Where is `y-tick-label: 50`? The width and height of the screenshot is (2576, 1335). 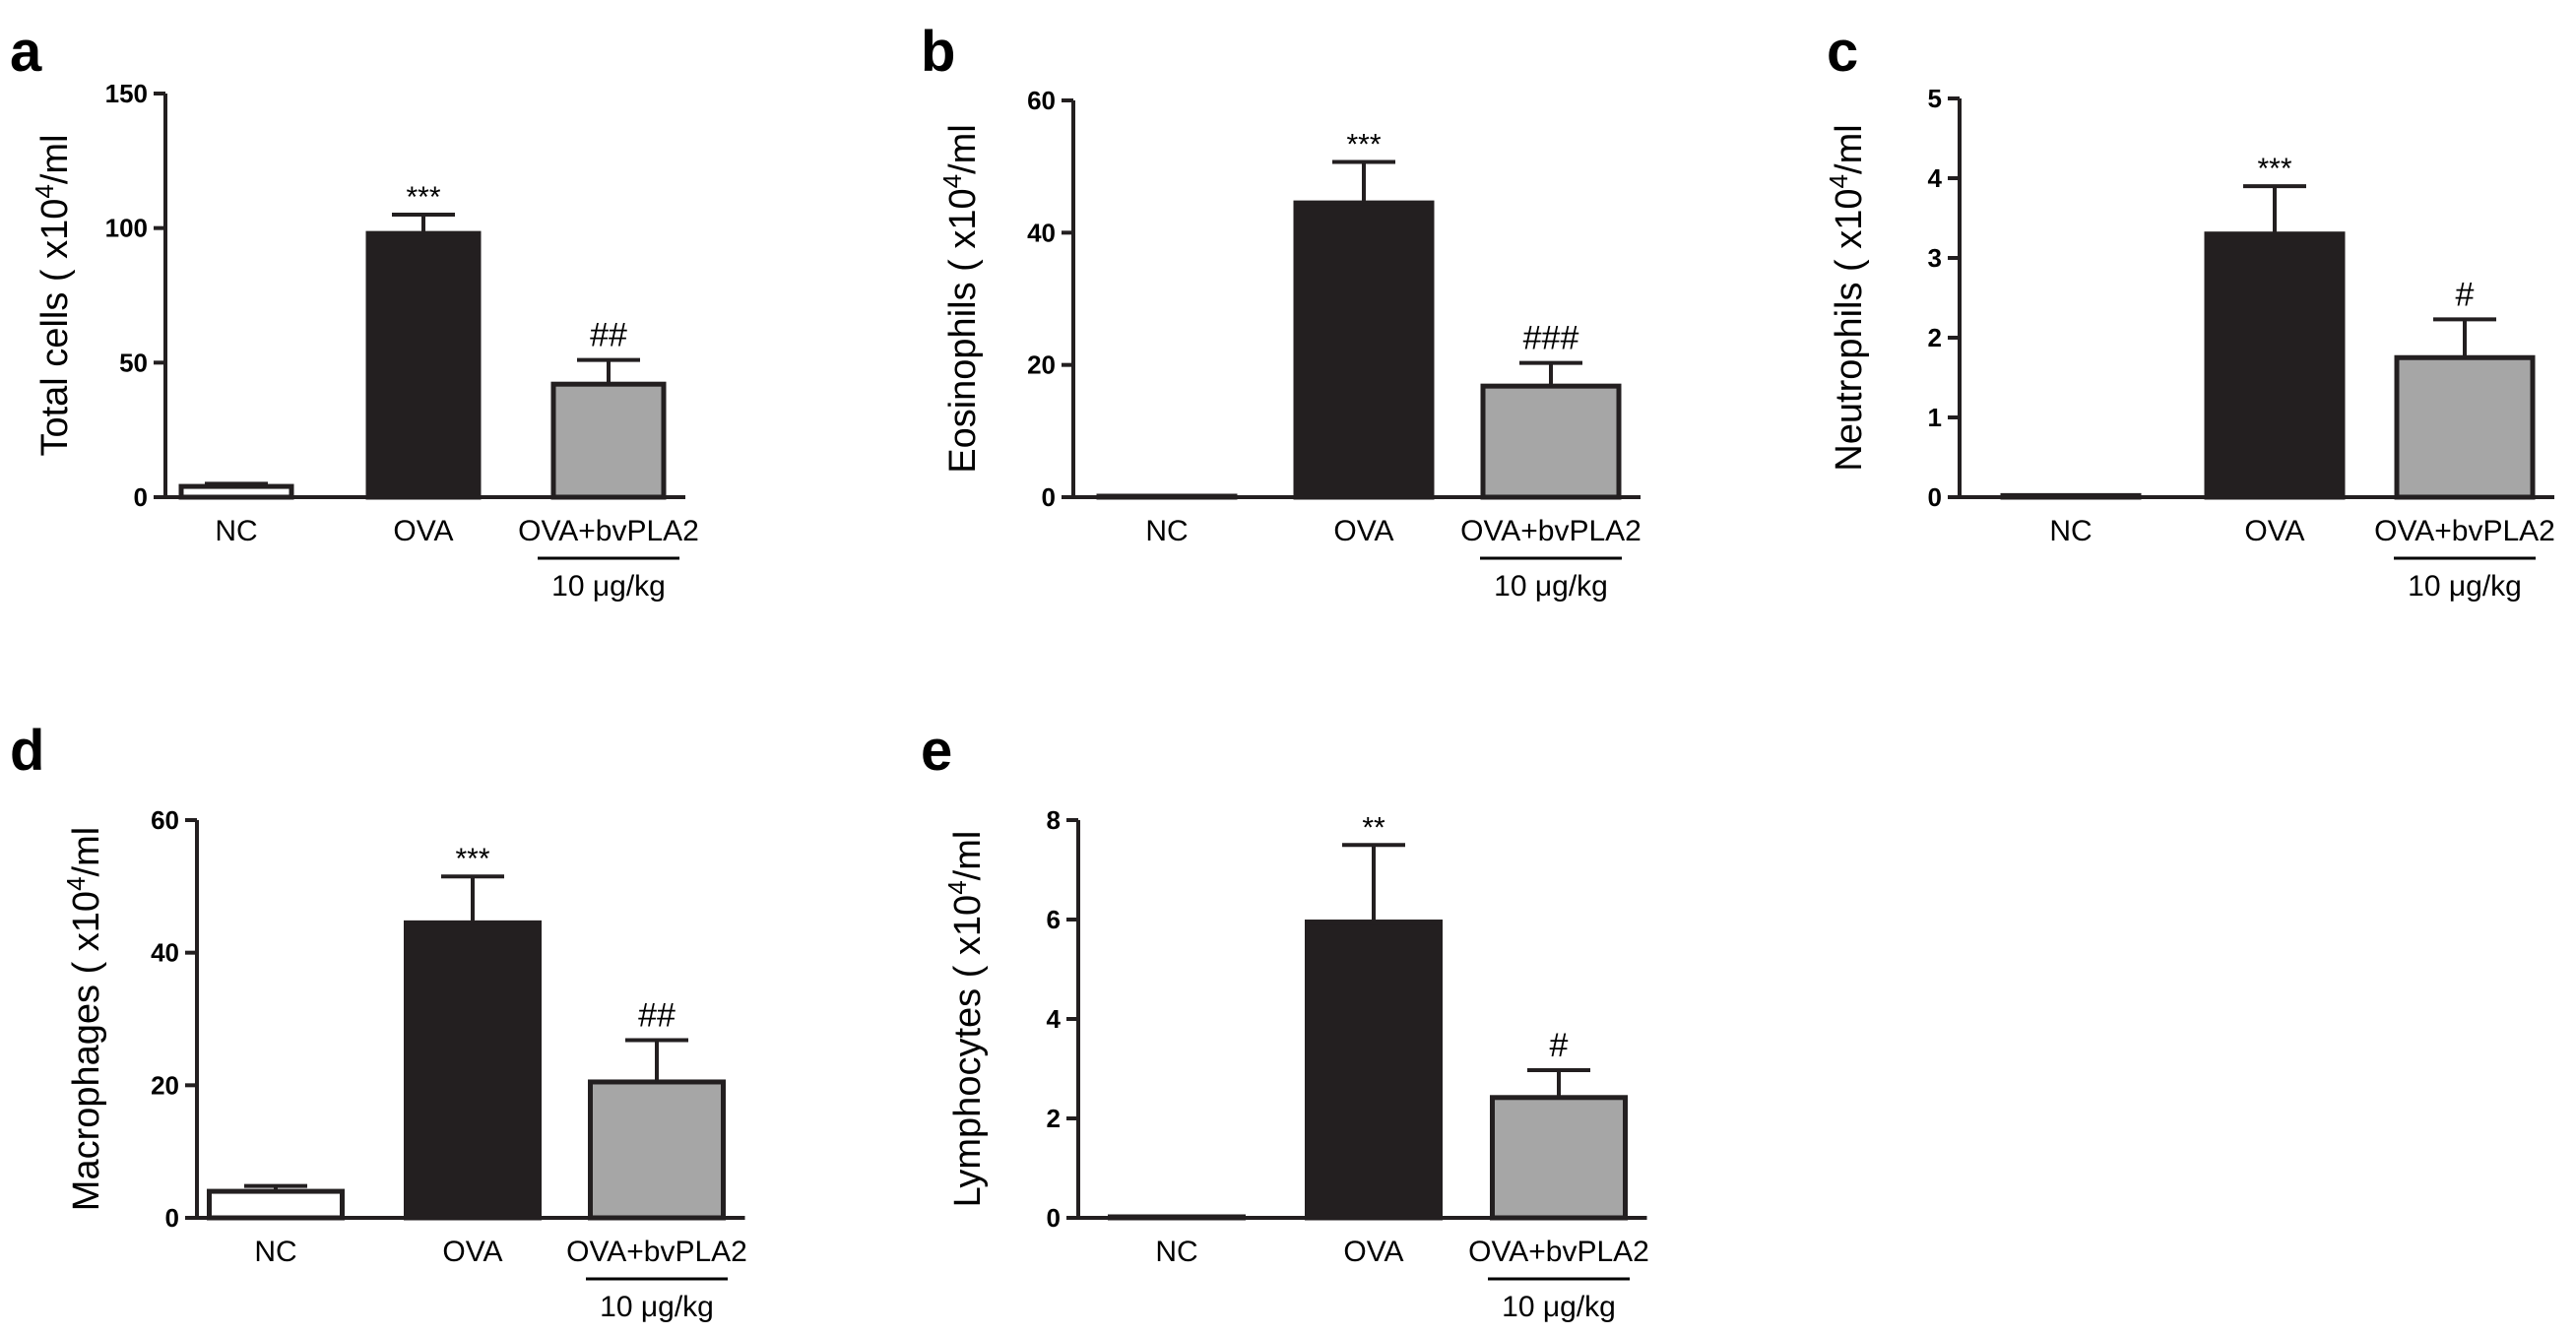 y-tick-label: 50 is located at coordinates (133, 362).